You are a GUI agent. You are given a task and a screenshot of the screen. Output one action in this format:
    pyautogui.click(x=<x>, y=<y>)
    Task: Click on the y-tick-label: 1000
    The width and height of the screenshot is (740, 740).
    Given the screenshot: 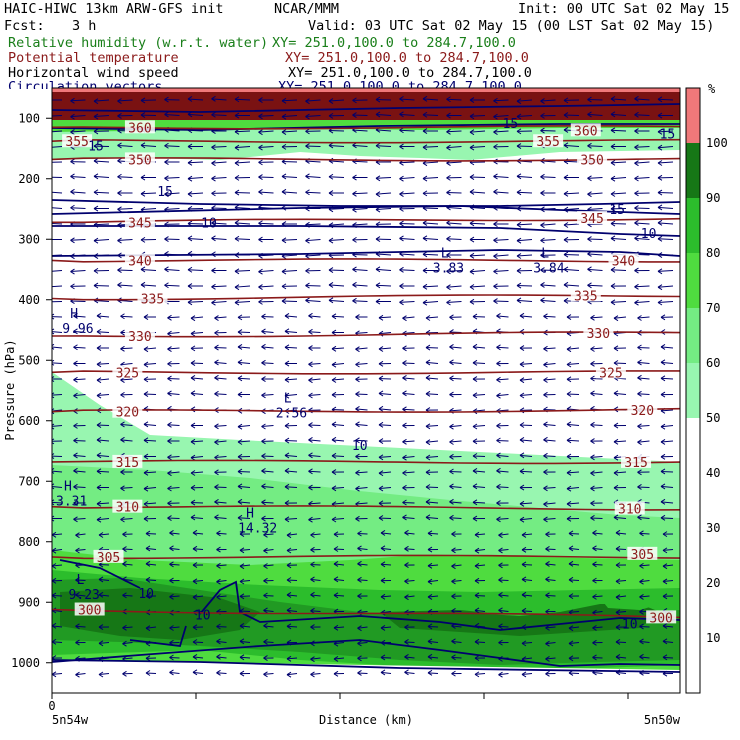 What is the action you would take?
    pyautogui.click(x=25, y=663)
    